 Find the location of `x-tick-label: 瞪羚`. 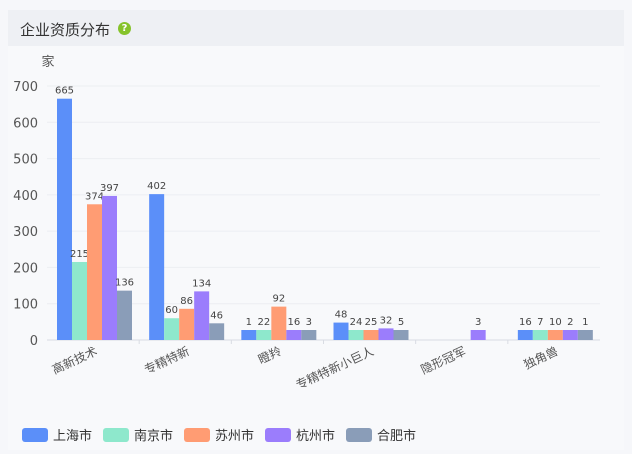

x-tick-label: 瞪羚 is located at coordinates (270, 355).